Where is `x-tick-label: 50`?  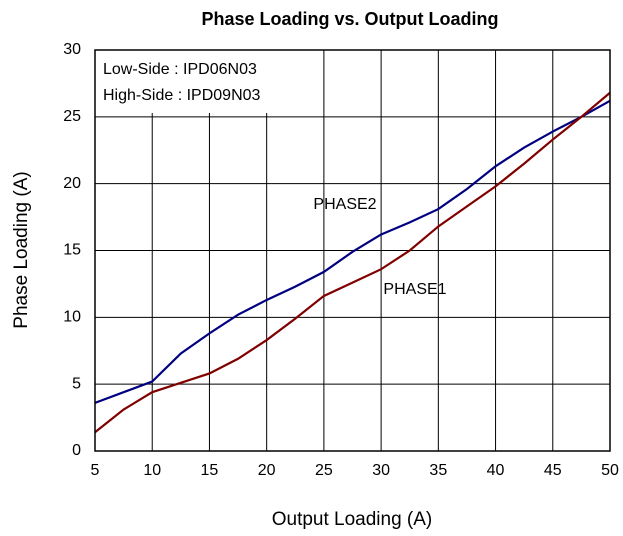 x-tick-label: 50 is located at coordinates (610, 470).